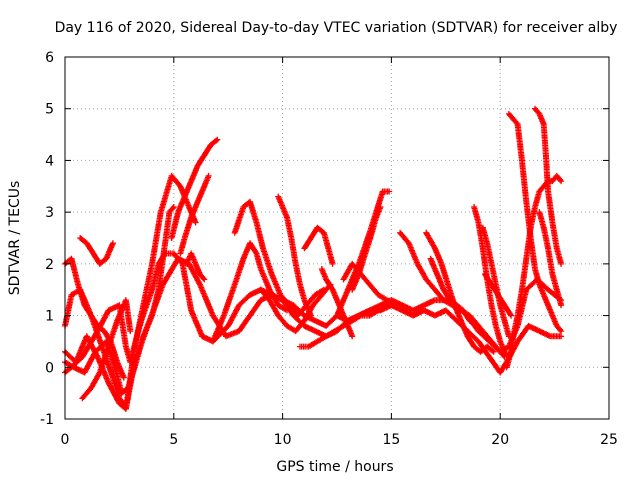 The width and height of the screenshot is (640, 480). I want to click on y-tick-label: 3, so click(49, 213).